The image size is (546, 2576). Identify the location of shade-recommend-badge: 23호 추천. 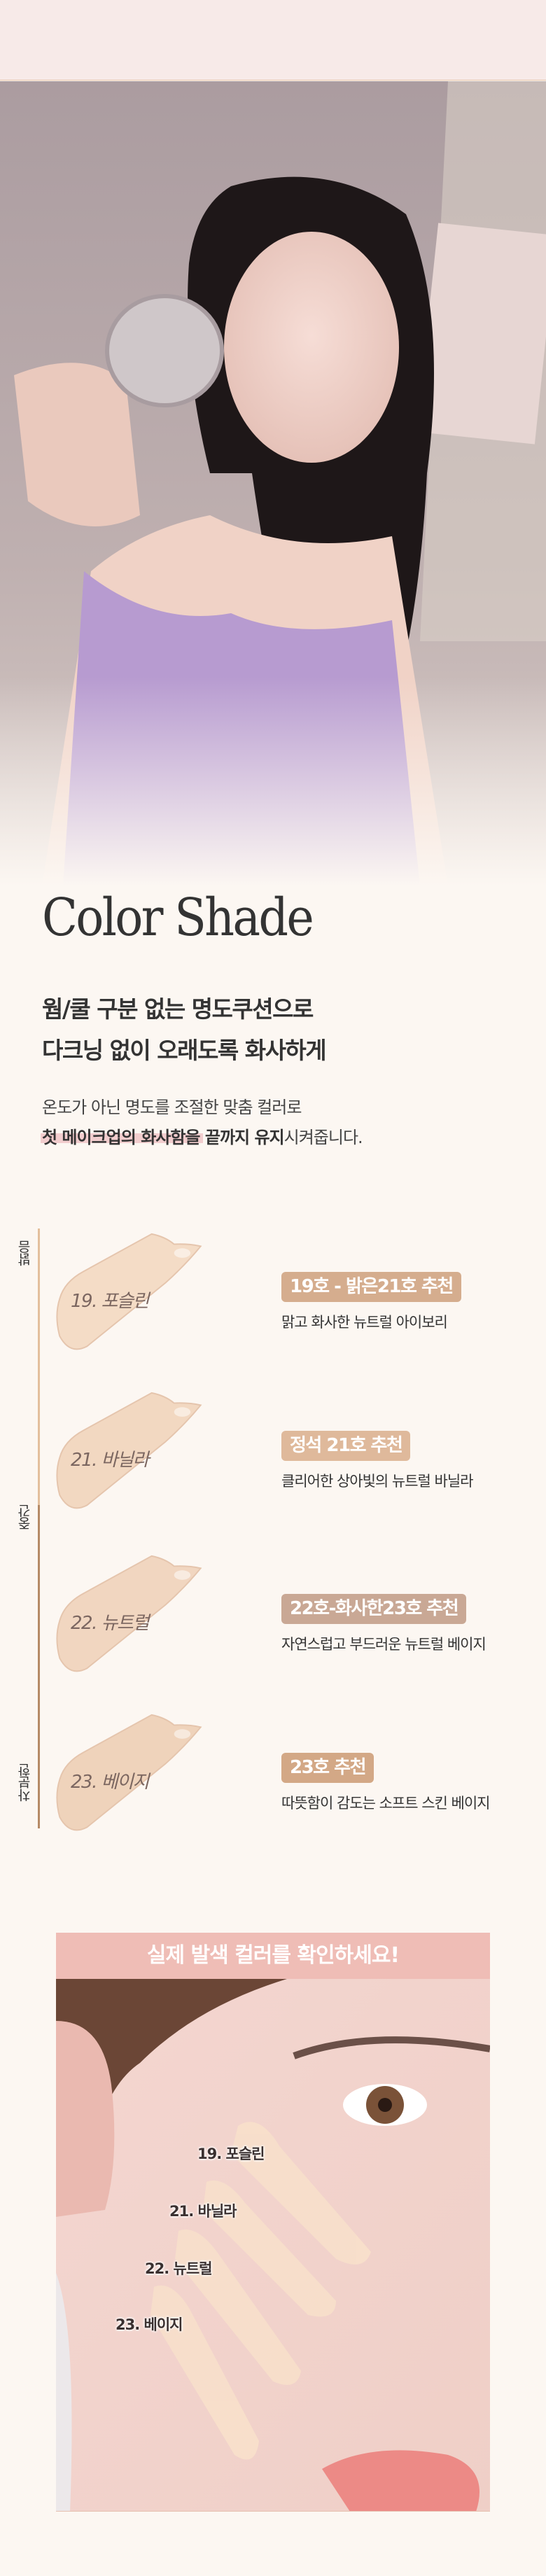
(327, 1768).